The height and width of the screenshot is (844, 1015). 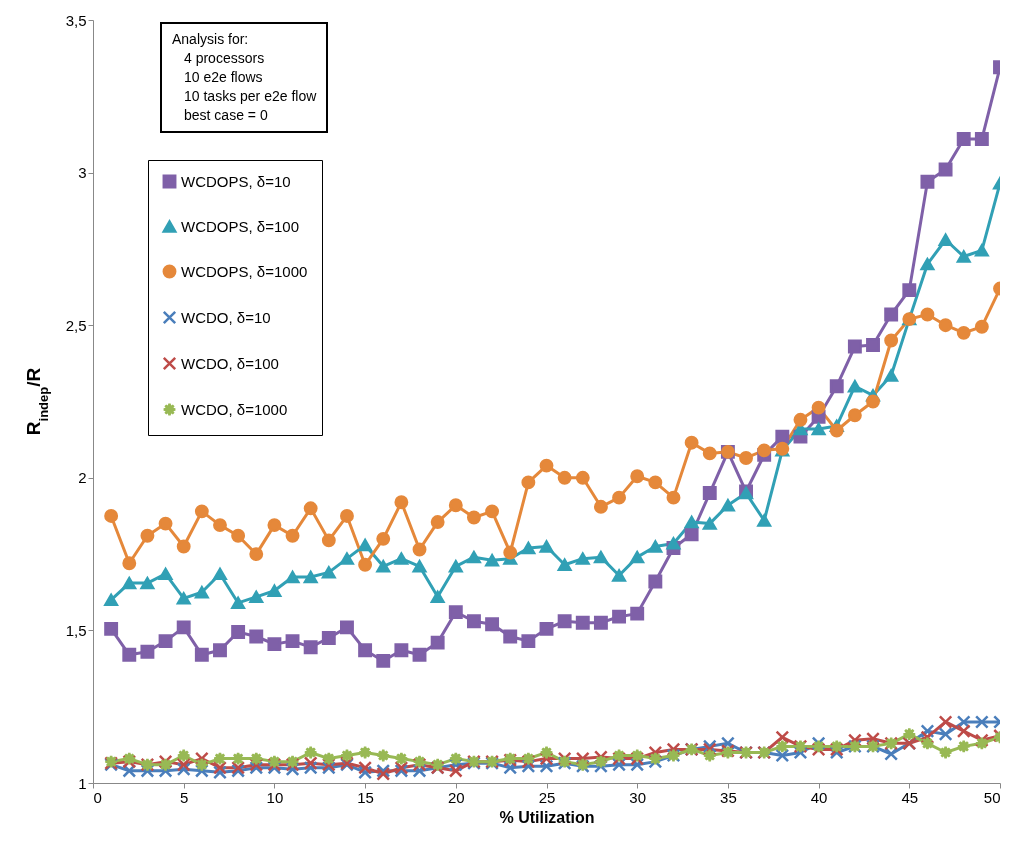 What do you see at coordinates (236, 181) in the screenshot?
I see `legend-label: WCDOPS, δ=10` at bounding box center [236, 181].